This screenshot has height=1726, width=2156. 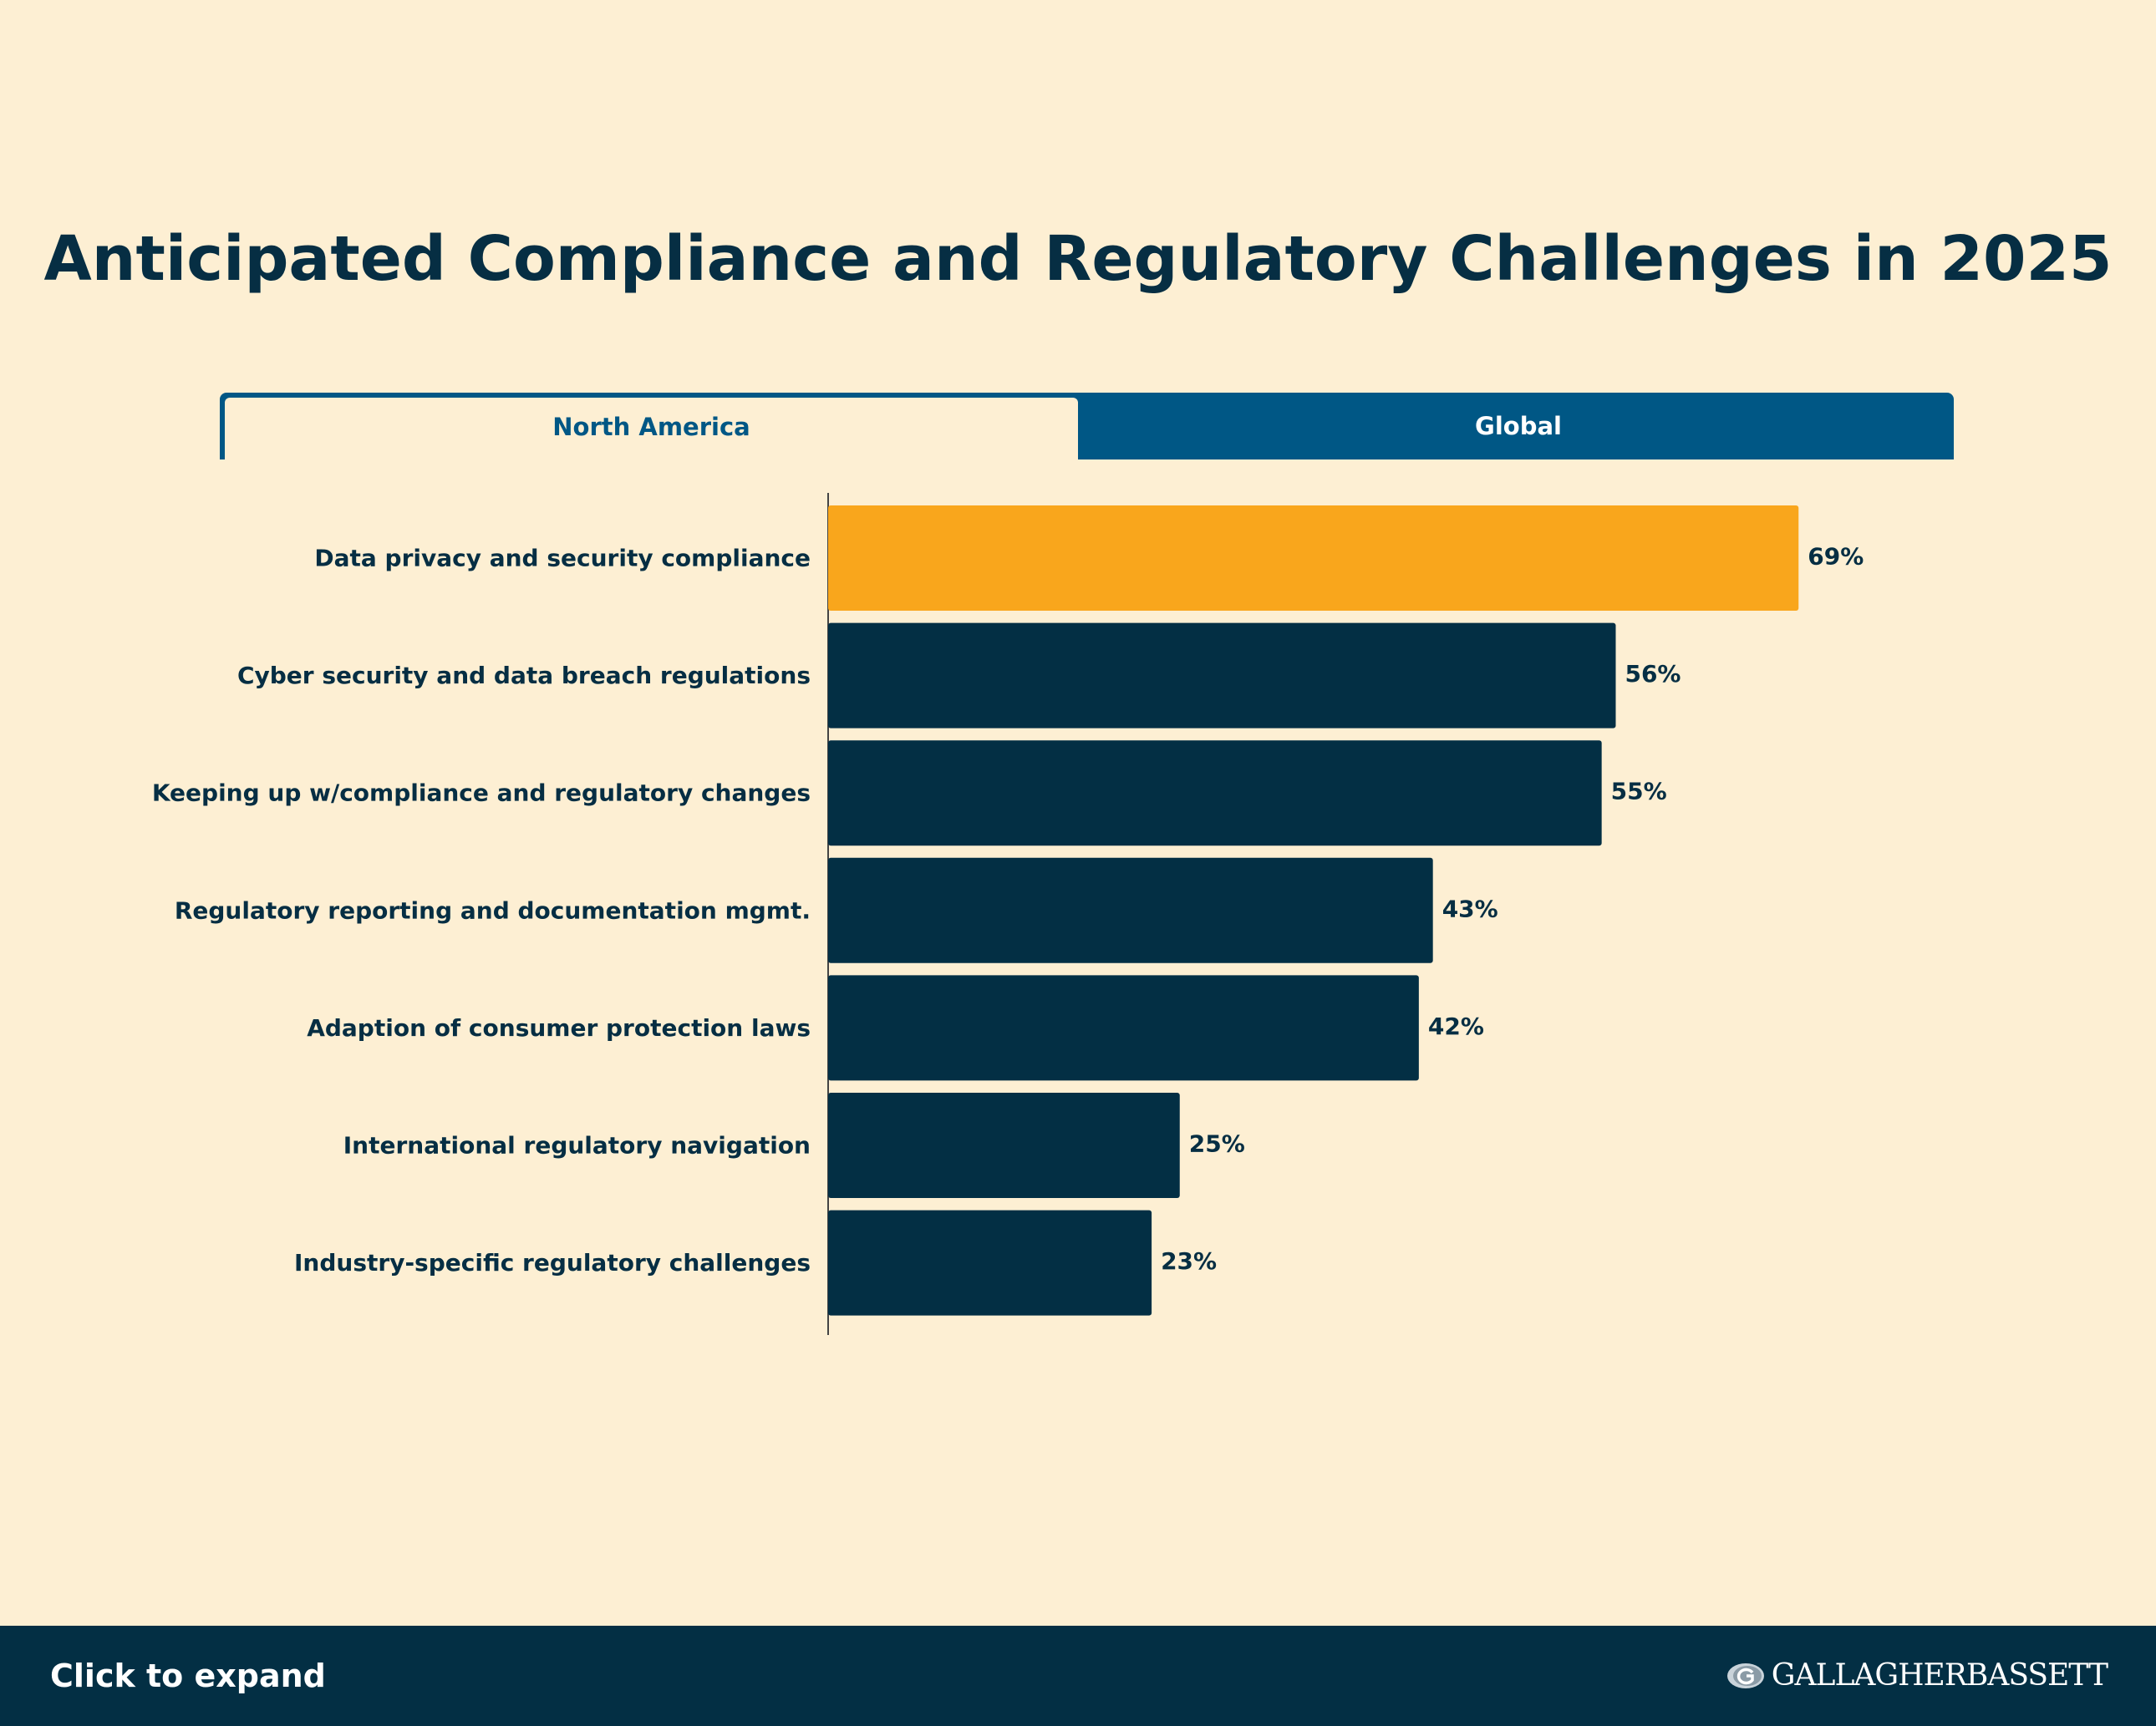 I want to click on value-label-2: 56%, so click(x=1653, y=674).